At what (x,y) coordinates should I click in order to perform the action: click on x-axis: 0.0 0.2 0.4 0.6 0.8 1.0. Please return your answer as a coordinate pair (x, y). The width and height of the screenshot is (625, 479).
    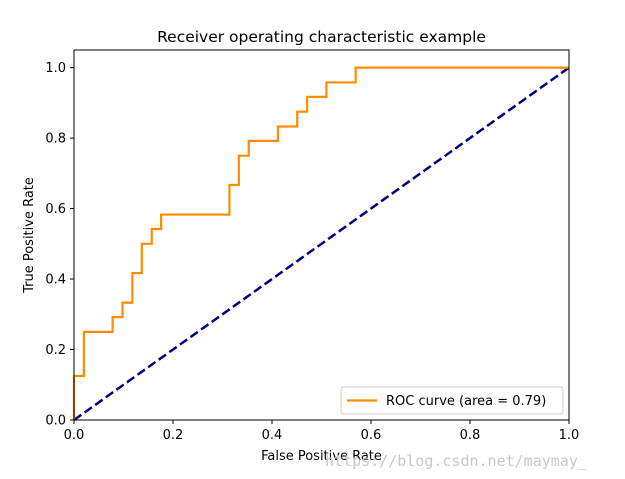
    Looking at the image, I should click on (322, 431).